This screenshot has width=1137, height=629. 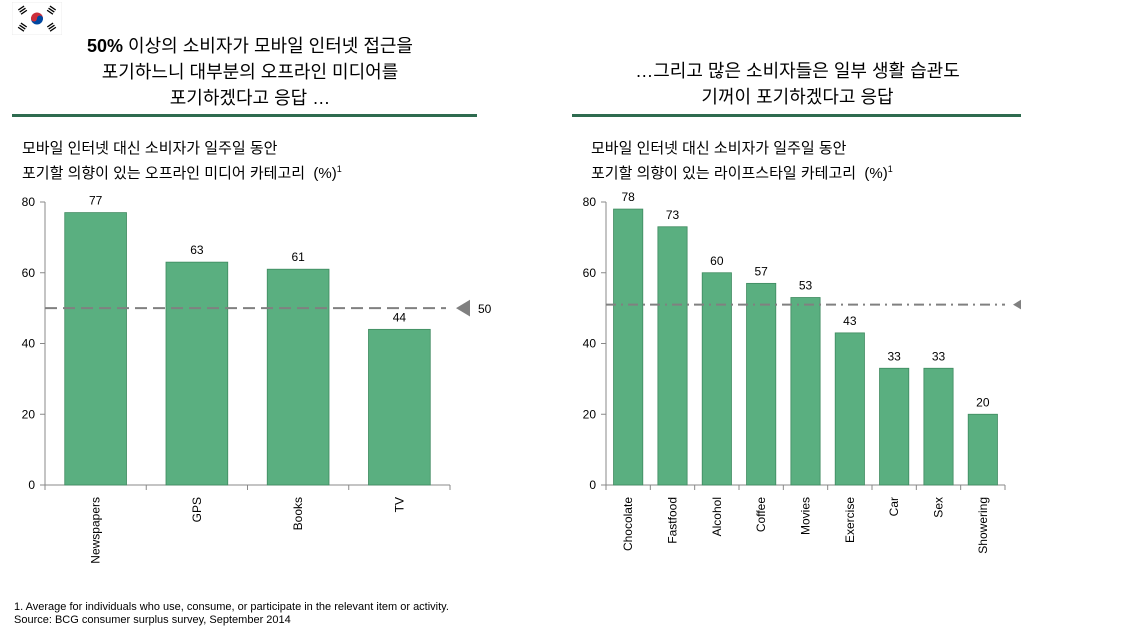 What do you see at coordinates (150, 148) in the screenshot?
I see `left-subtitle-line1: 모바일 인터넷 대신 소비자가 일주일 동안` at bounding box center [150, 148].